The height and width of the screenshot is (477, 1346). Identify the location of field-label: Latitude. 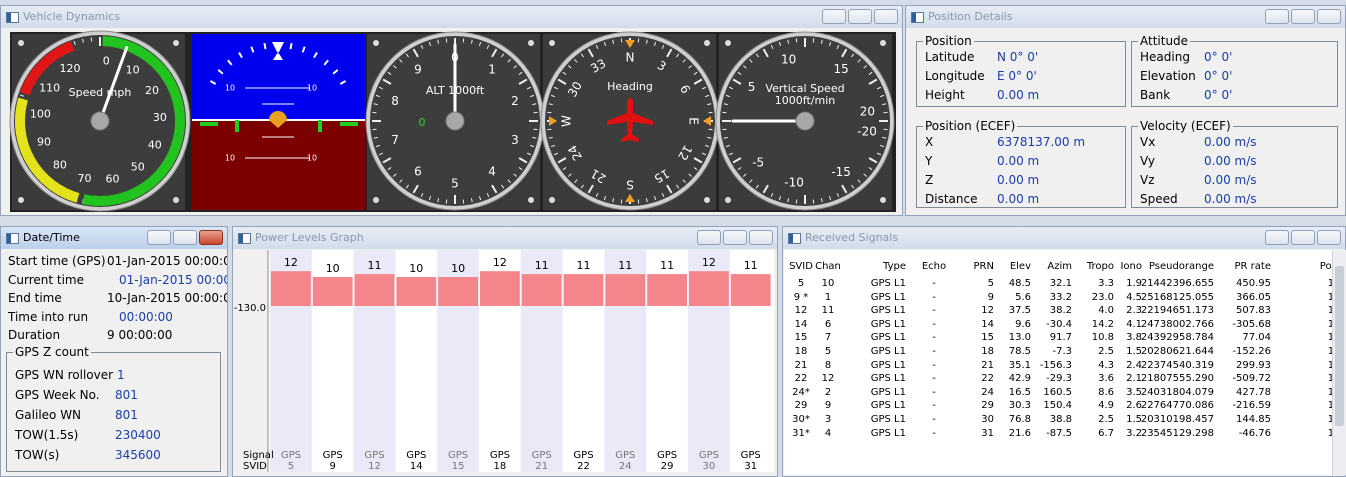
(950, 57).